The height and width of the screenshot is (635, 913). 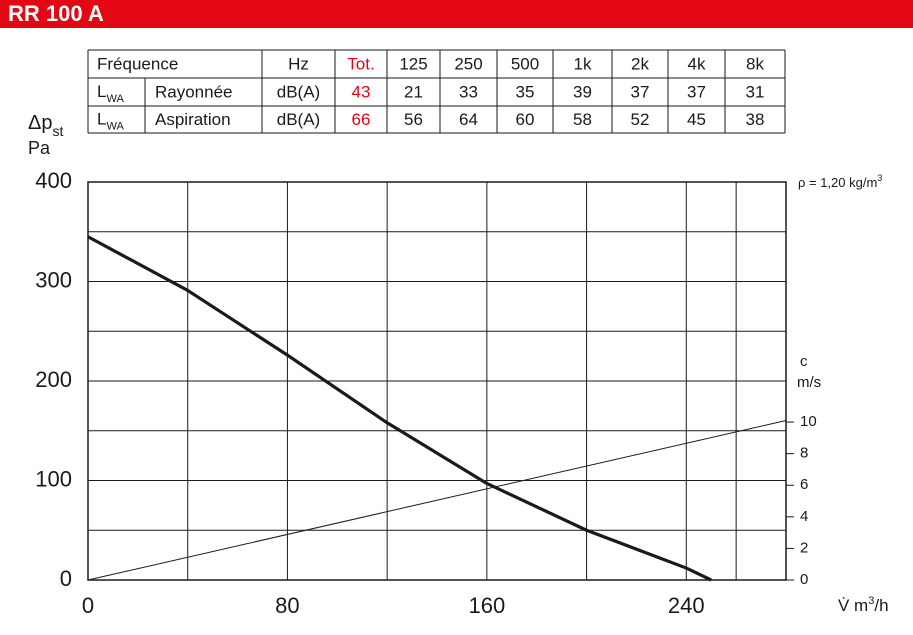 I want to click on table-header-cell: 250, so click(x=468, y=63).